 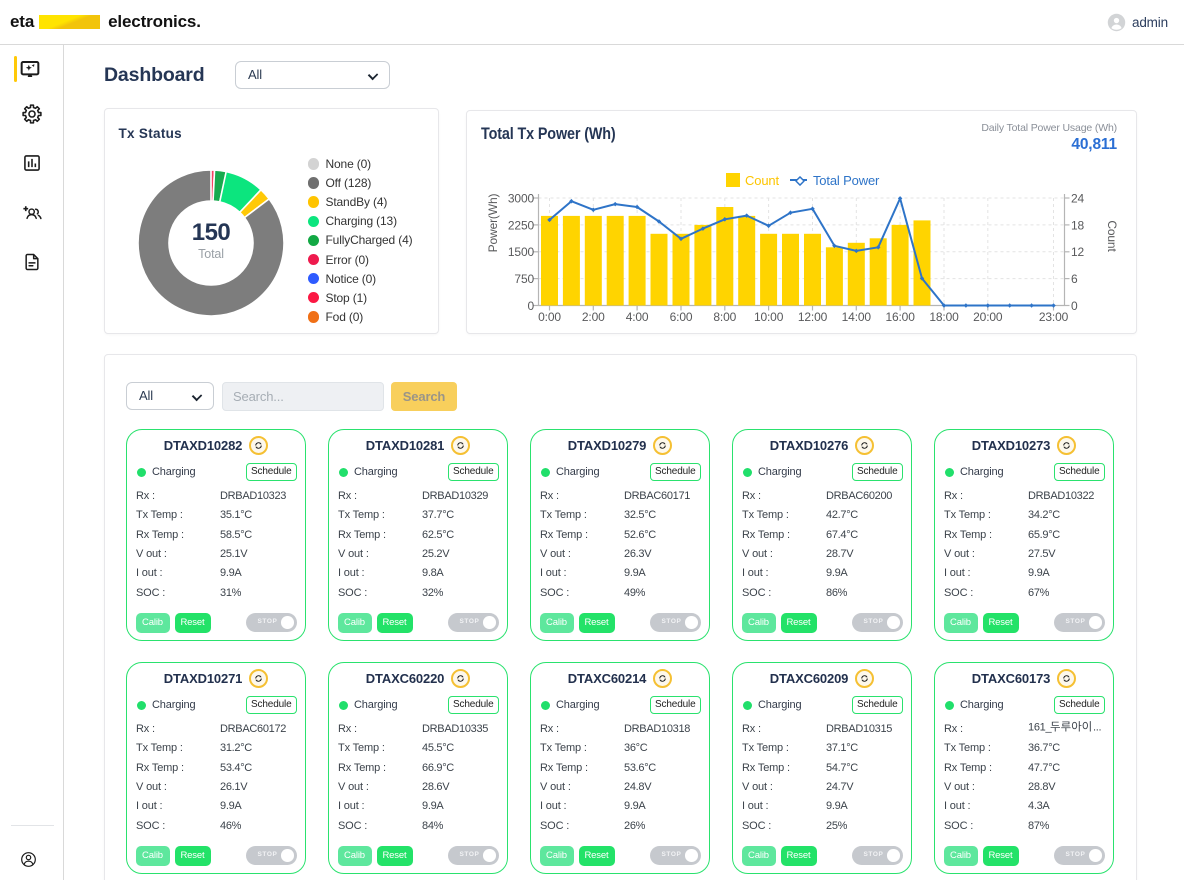 What do you see at coordinates (637, 317) in the screenshot?
I see `svg-text: 4:00` at bounding box center [637, 317].